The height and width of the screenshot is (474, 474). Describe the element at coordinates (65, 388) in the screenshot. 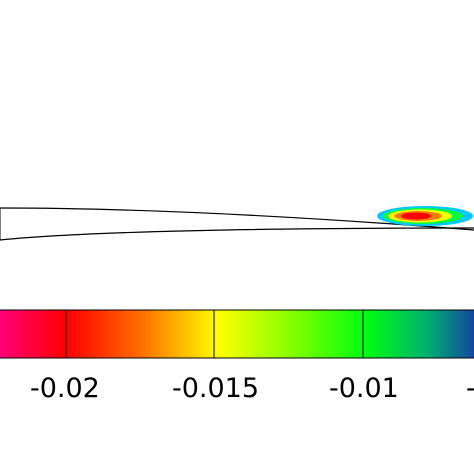

I see `colorbar-tick-label-1: -0.02` at that location.